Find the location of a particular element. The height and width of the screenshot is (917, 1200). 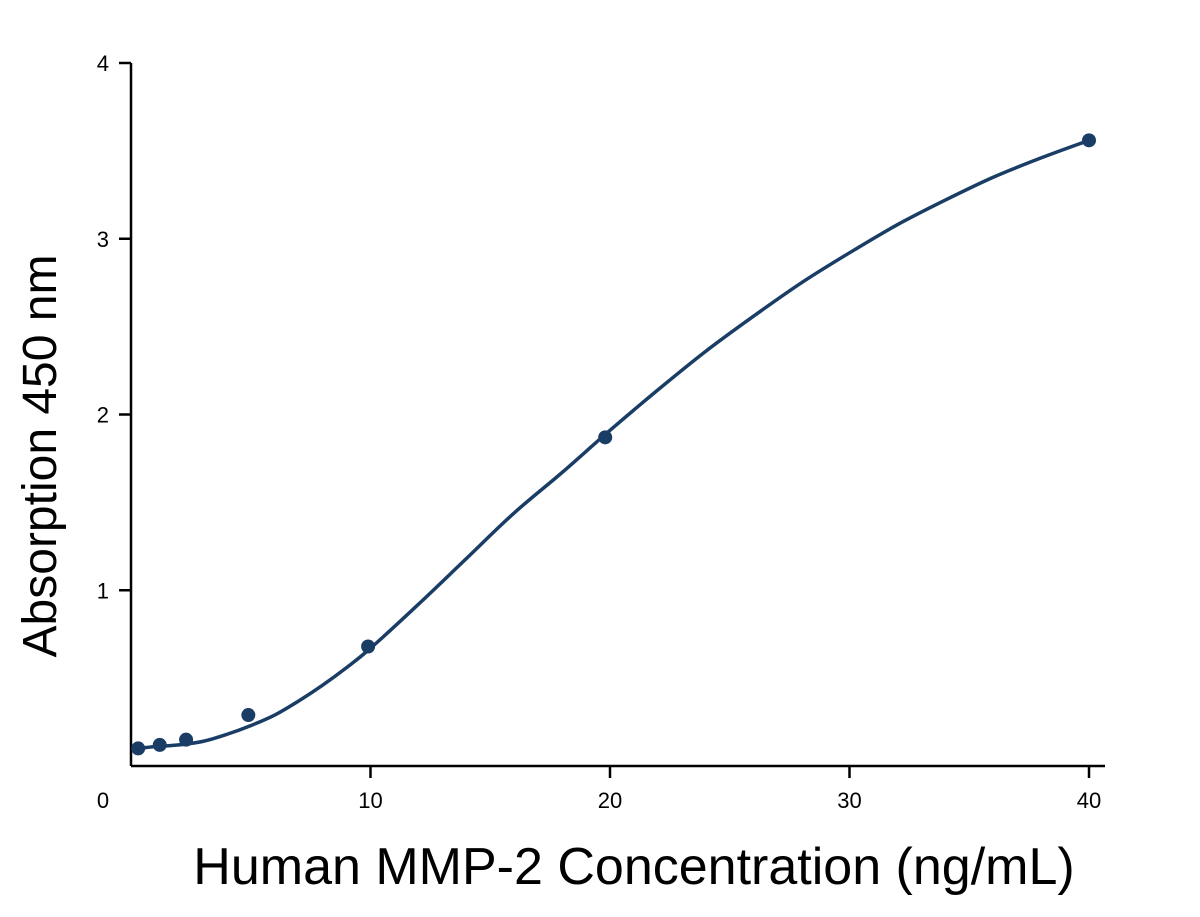

x-tick-label: 10 is located at coordinates (370, 800).